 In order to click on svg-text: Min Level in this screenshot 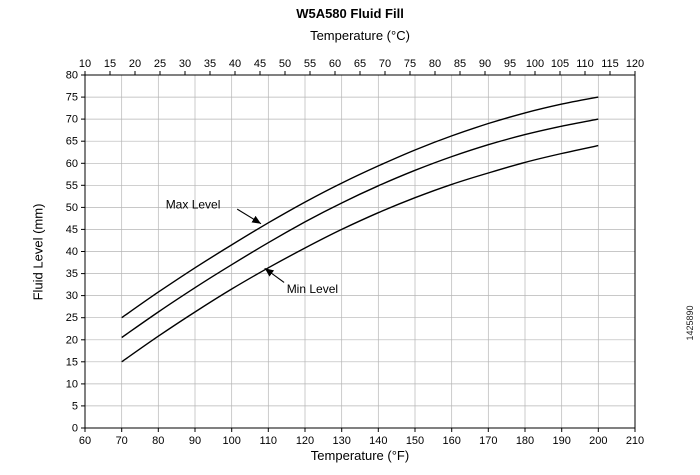, I will do `click(312, 289)`.